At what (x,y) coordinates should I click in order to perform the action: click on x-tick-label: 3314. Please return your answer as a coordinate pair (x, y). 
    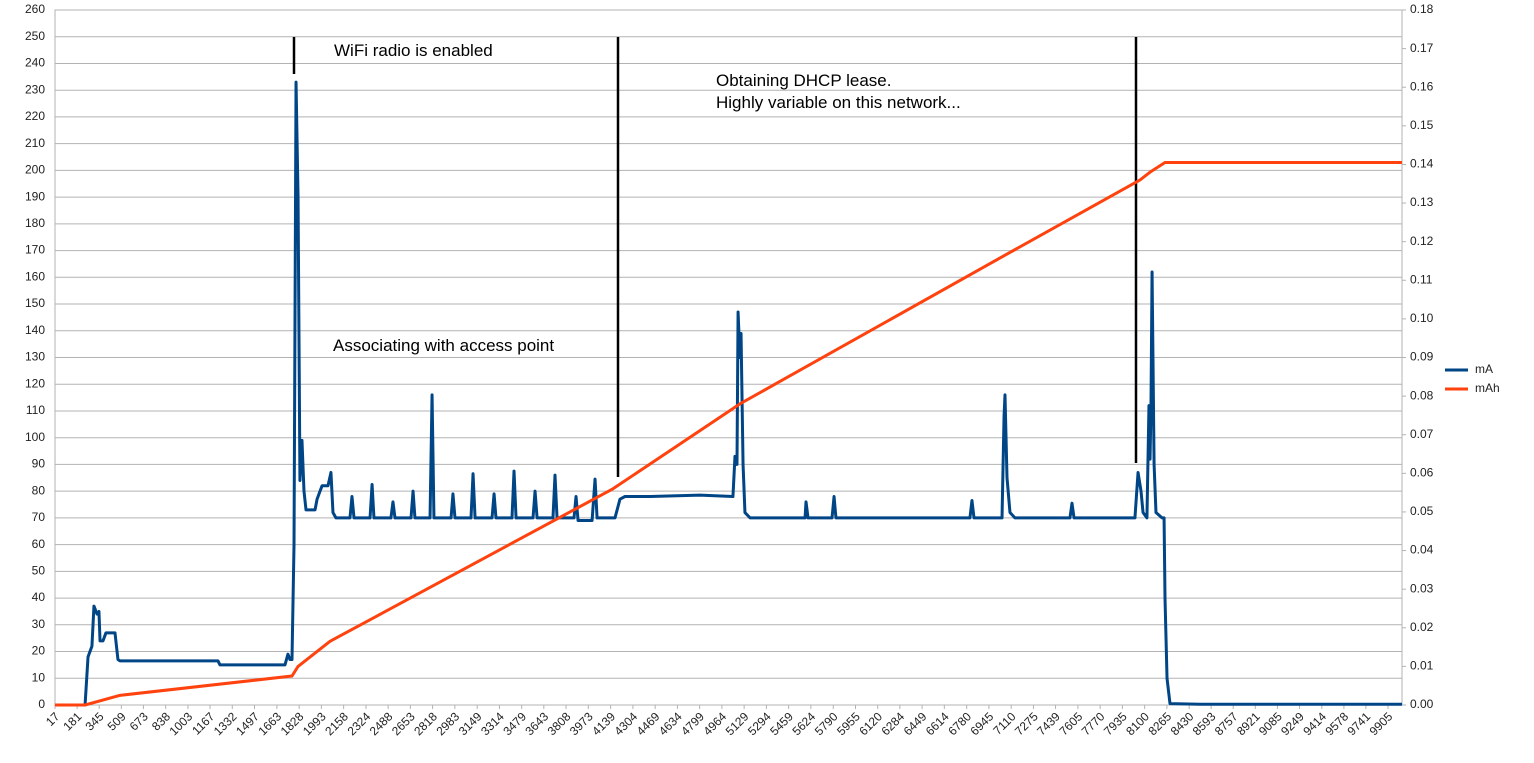
    Looking at the image, I should click on (492, 723).